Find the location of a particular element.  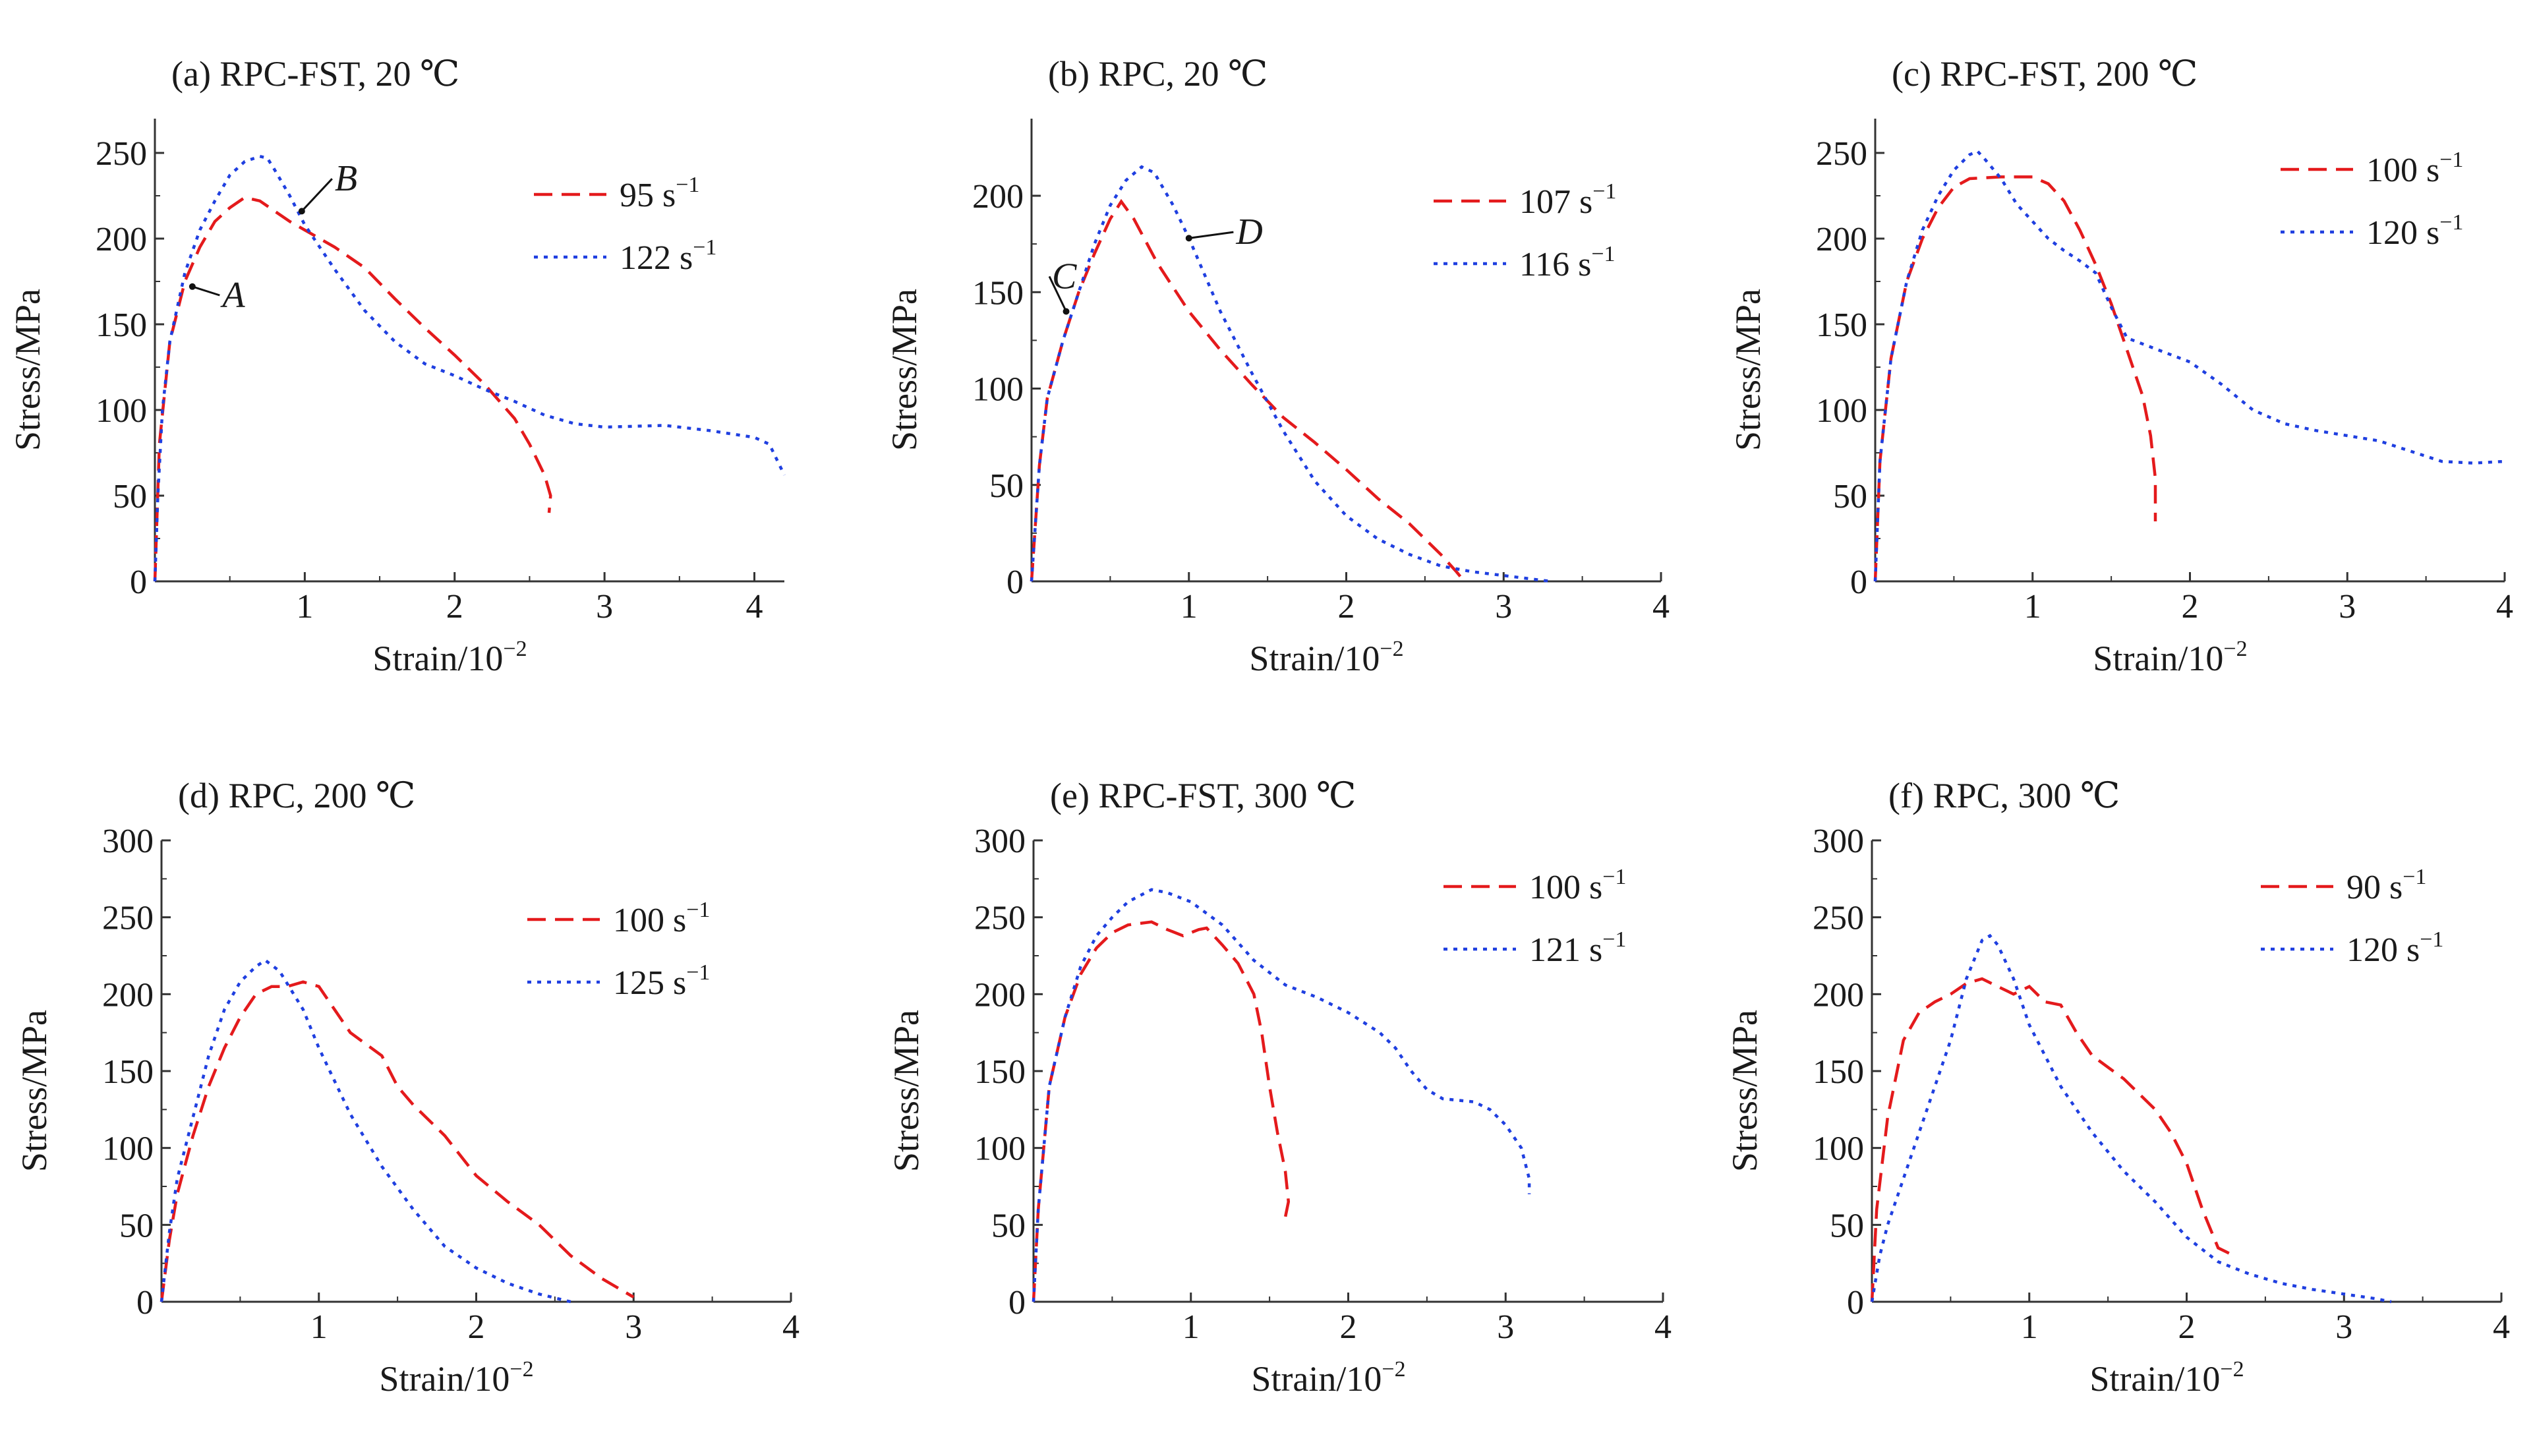

legend-label: 122 s−1 is located at coordinates (668, 256).